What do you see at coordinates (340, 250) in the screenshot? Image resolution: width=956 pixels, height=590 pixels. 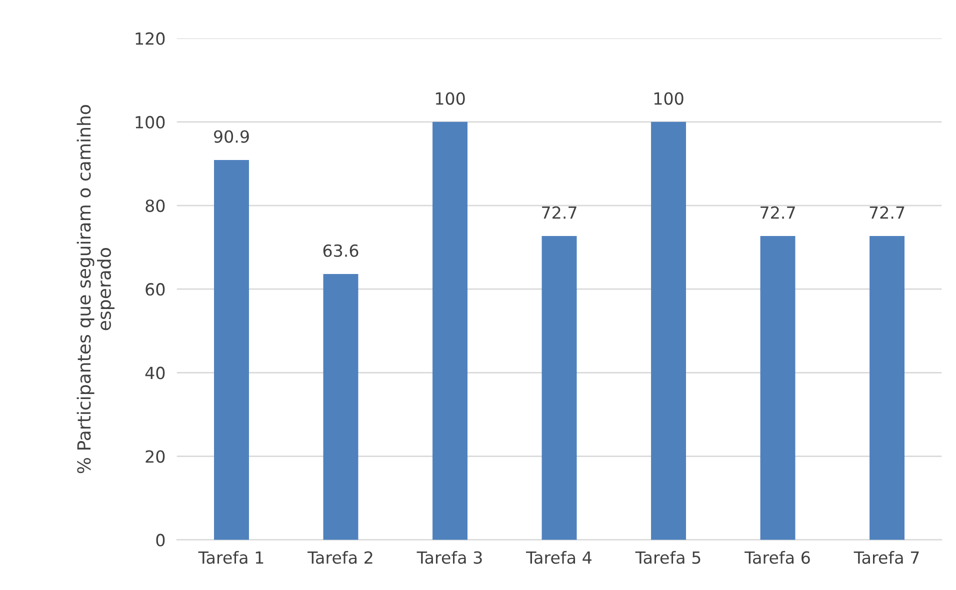 I see `data-label: 63.6` at bounding box center [340, 250].